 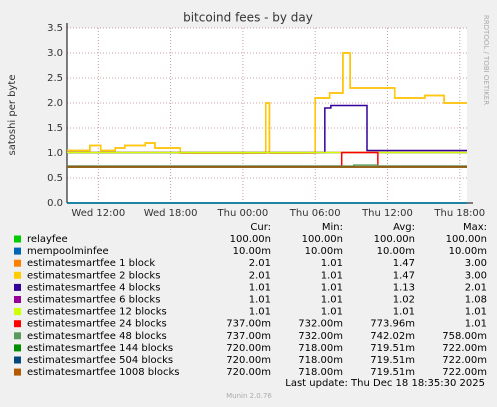 What do you see at coordinates (55, 203) in the screenshot?
I see `y-tick-label: 0.0` at bounding box center [55, 203].